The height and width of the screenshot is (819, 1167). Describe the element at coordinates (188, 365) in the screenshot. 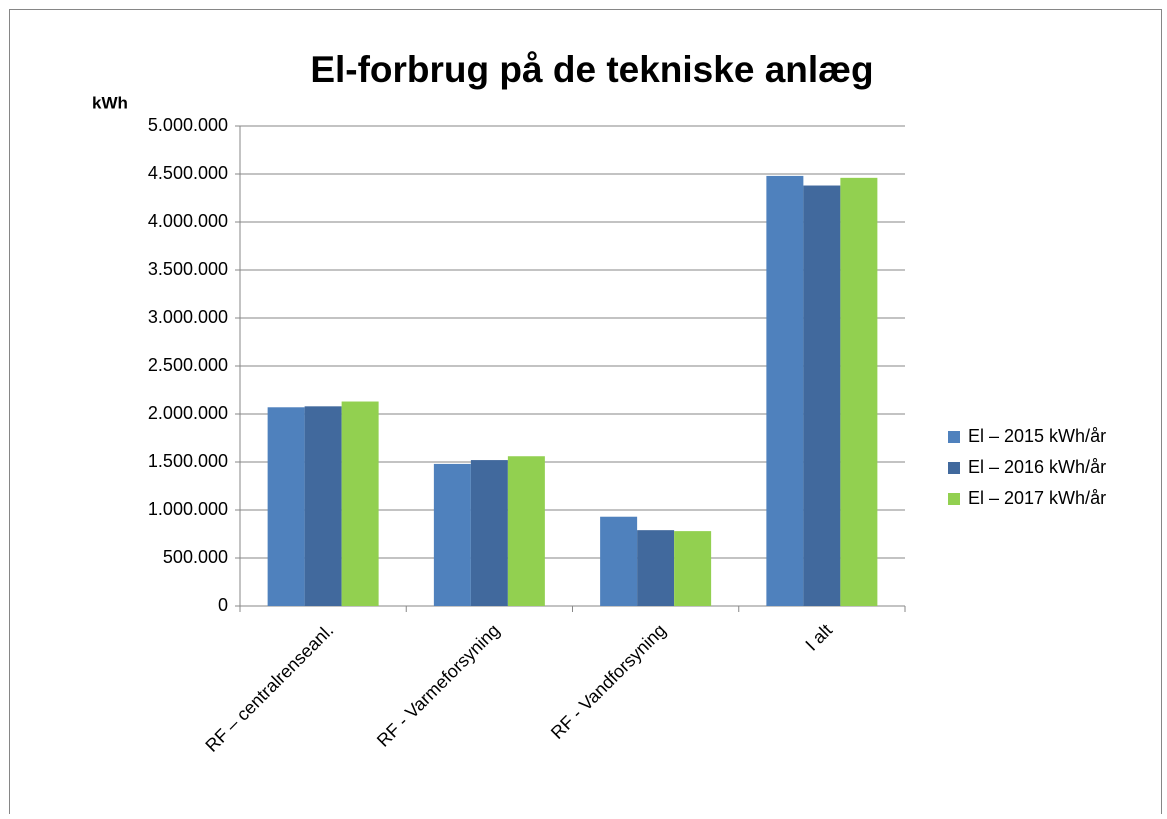

I see `y-tick-label: 2.500.000` at that location.